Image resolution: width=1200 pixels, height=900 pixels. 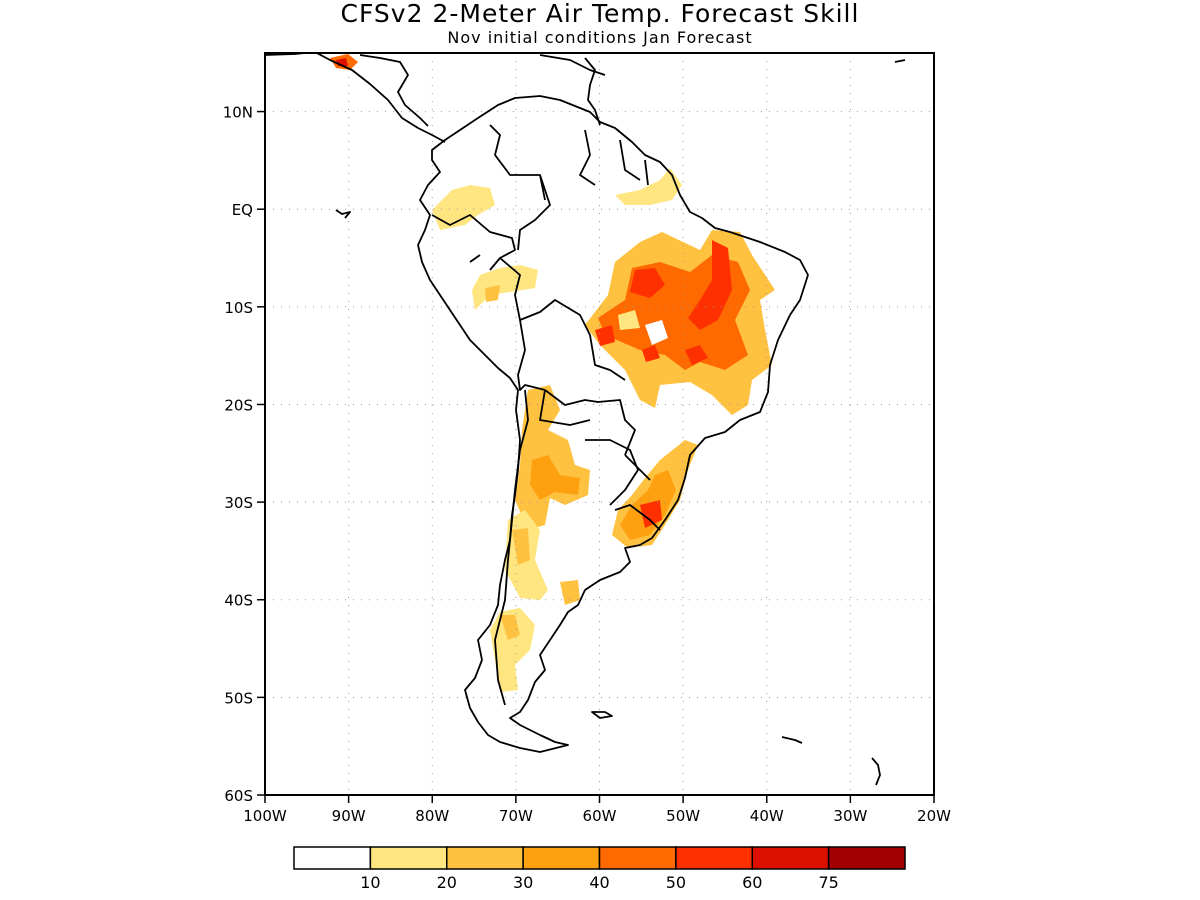 I want to click on venezuela-guyana-border, so click(x=587, y=157).